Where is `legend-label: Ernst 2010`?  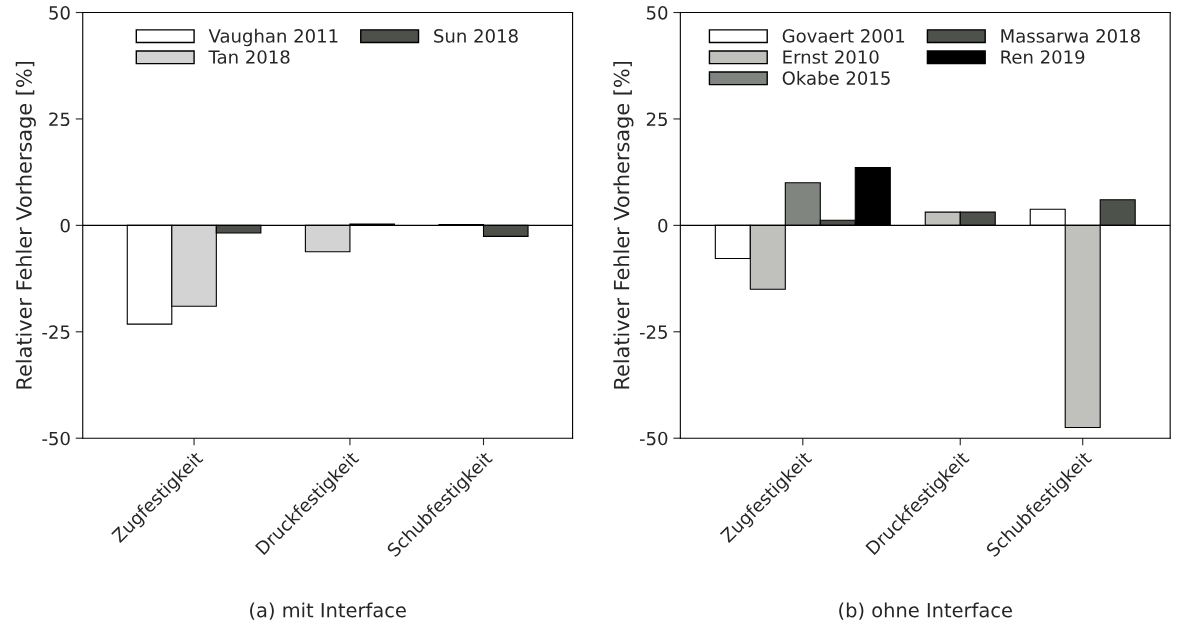
legend-label: Ernst 2010 is located at coordinates (831, 57).